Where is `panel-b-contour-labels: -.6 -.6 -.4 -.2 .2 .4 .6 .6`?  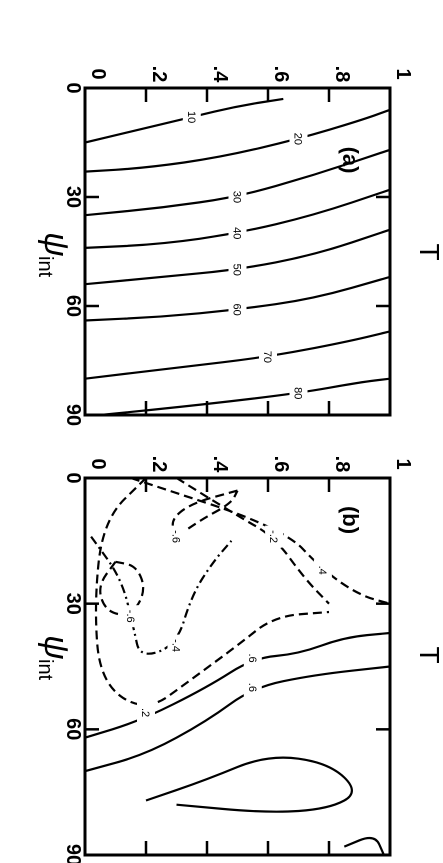
panel-b-contour-labels: -.6 -.6 -.4 -.2 .2 .4 .6 .6 is located at coordinates (226, 624).